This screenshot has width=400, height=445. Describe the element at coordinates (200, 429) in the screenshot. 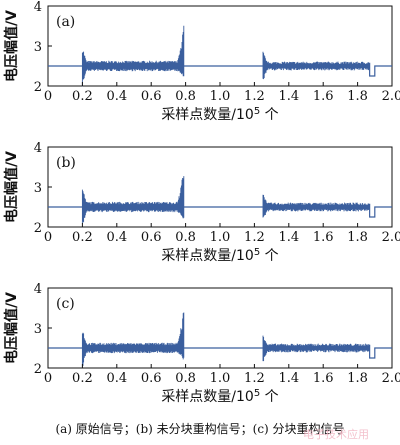

I see `figure-caption: (a) 原始信号；(b) 未分块重构信号；(c) 分块重构信号` at that location.